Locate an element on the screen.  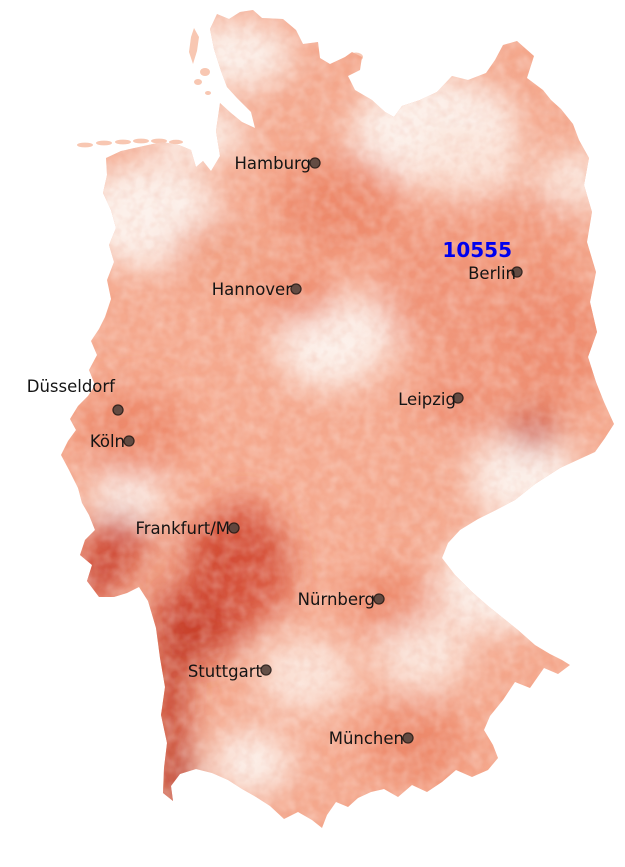
city-label: Leipzig is located at coordinates (427, 399).